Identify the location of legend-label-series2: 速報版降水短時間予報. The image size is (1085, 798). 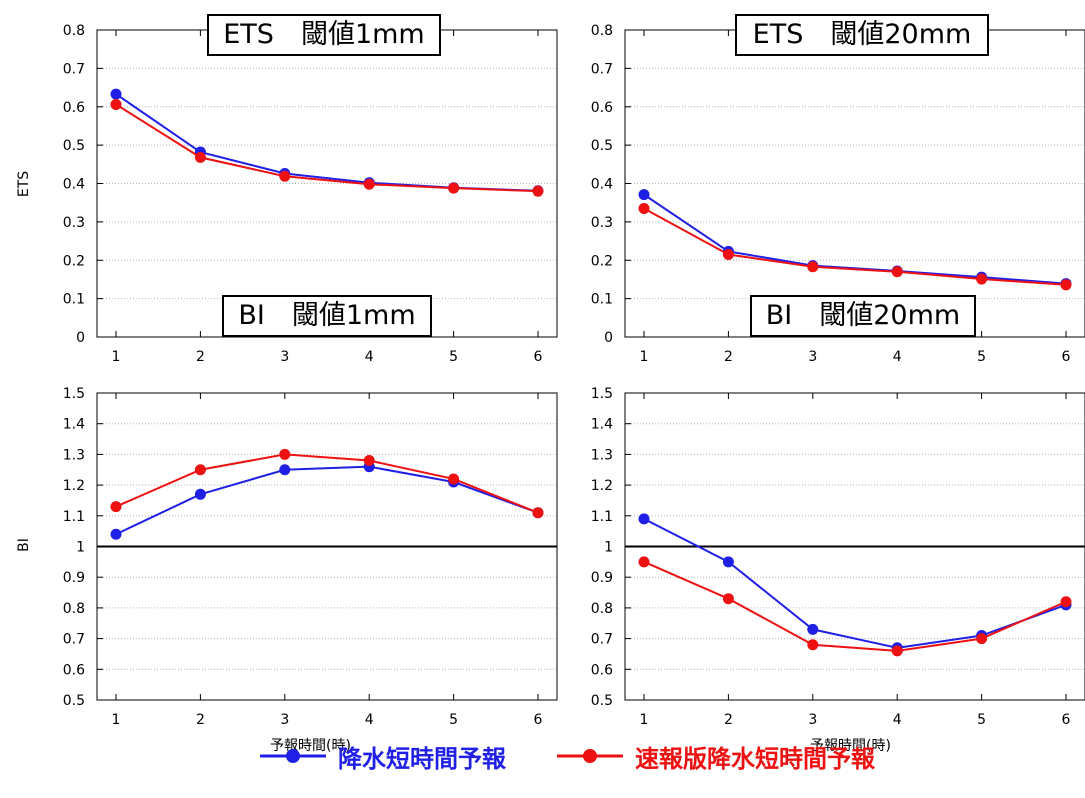
(755, 758).